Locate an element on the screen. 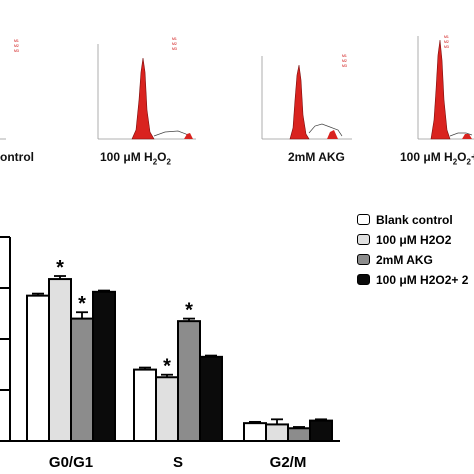 This screenshot has height=474, width=474. legend-label-combo: 100 μM H2O2+ 2 is located at coordinates (422, 279).